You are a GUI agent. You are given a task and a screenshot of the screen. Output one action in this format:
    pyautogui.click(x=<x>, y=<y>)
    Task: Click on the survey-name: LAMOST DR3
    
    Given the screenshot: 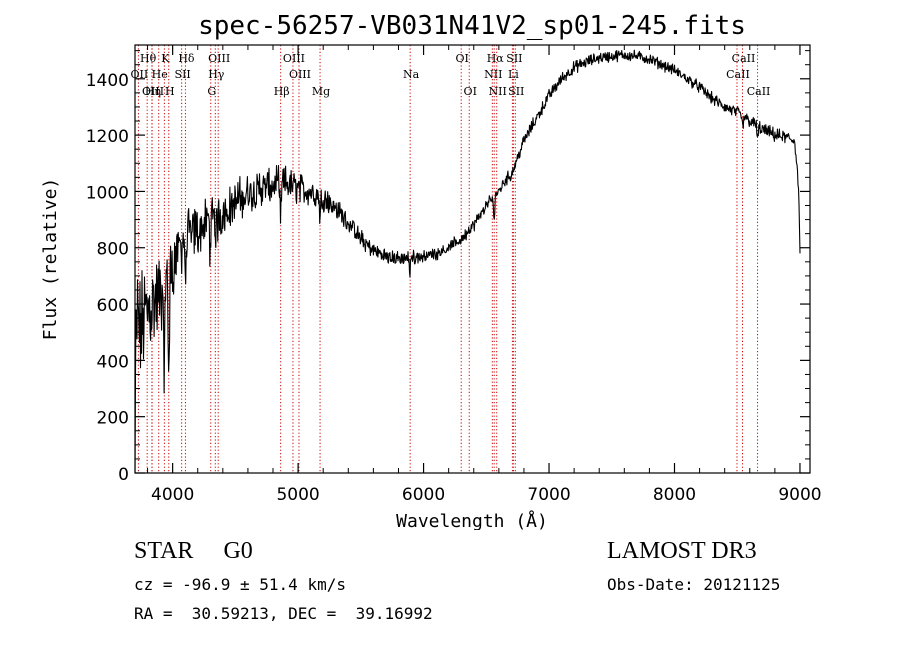 What is the action you would take?
    pyautogui.click(x=682, y=551)
    